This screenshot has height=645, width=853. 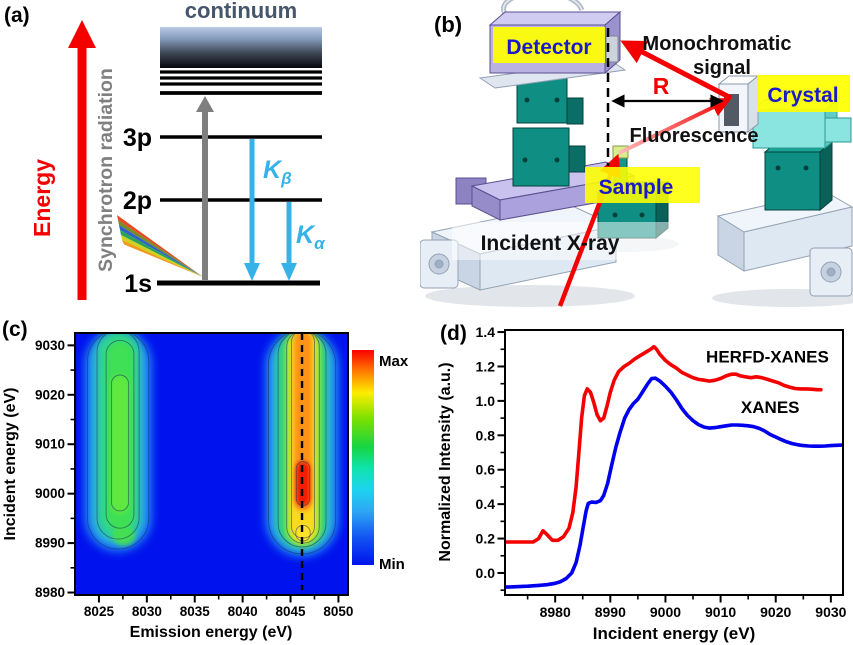 I want to click on x-tick-label: 8045, so click(x=291, y=611).